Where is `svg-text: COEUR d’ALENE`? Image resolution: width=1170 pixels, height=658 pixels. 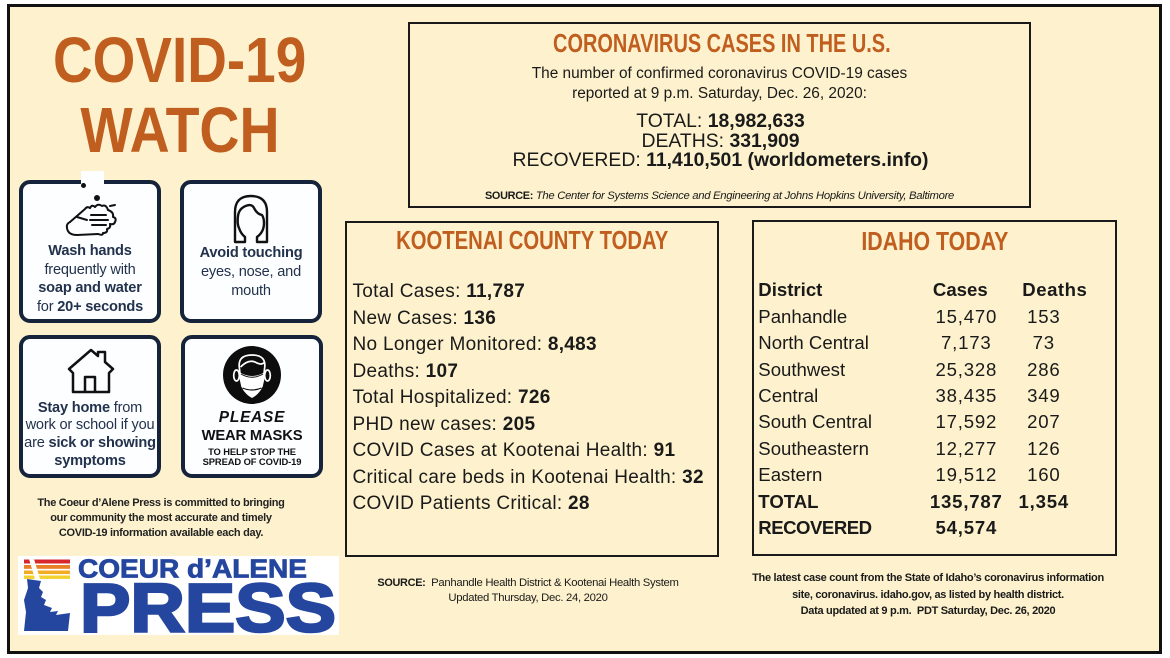 svg-text: COEUR d’ALENE is located at coordinates (192, 570).